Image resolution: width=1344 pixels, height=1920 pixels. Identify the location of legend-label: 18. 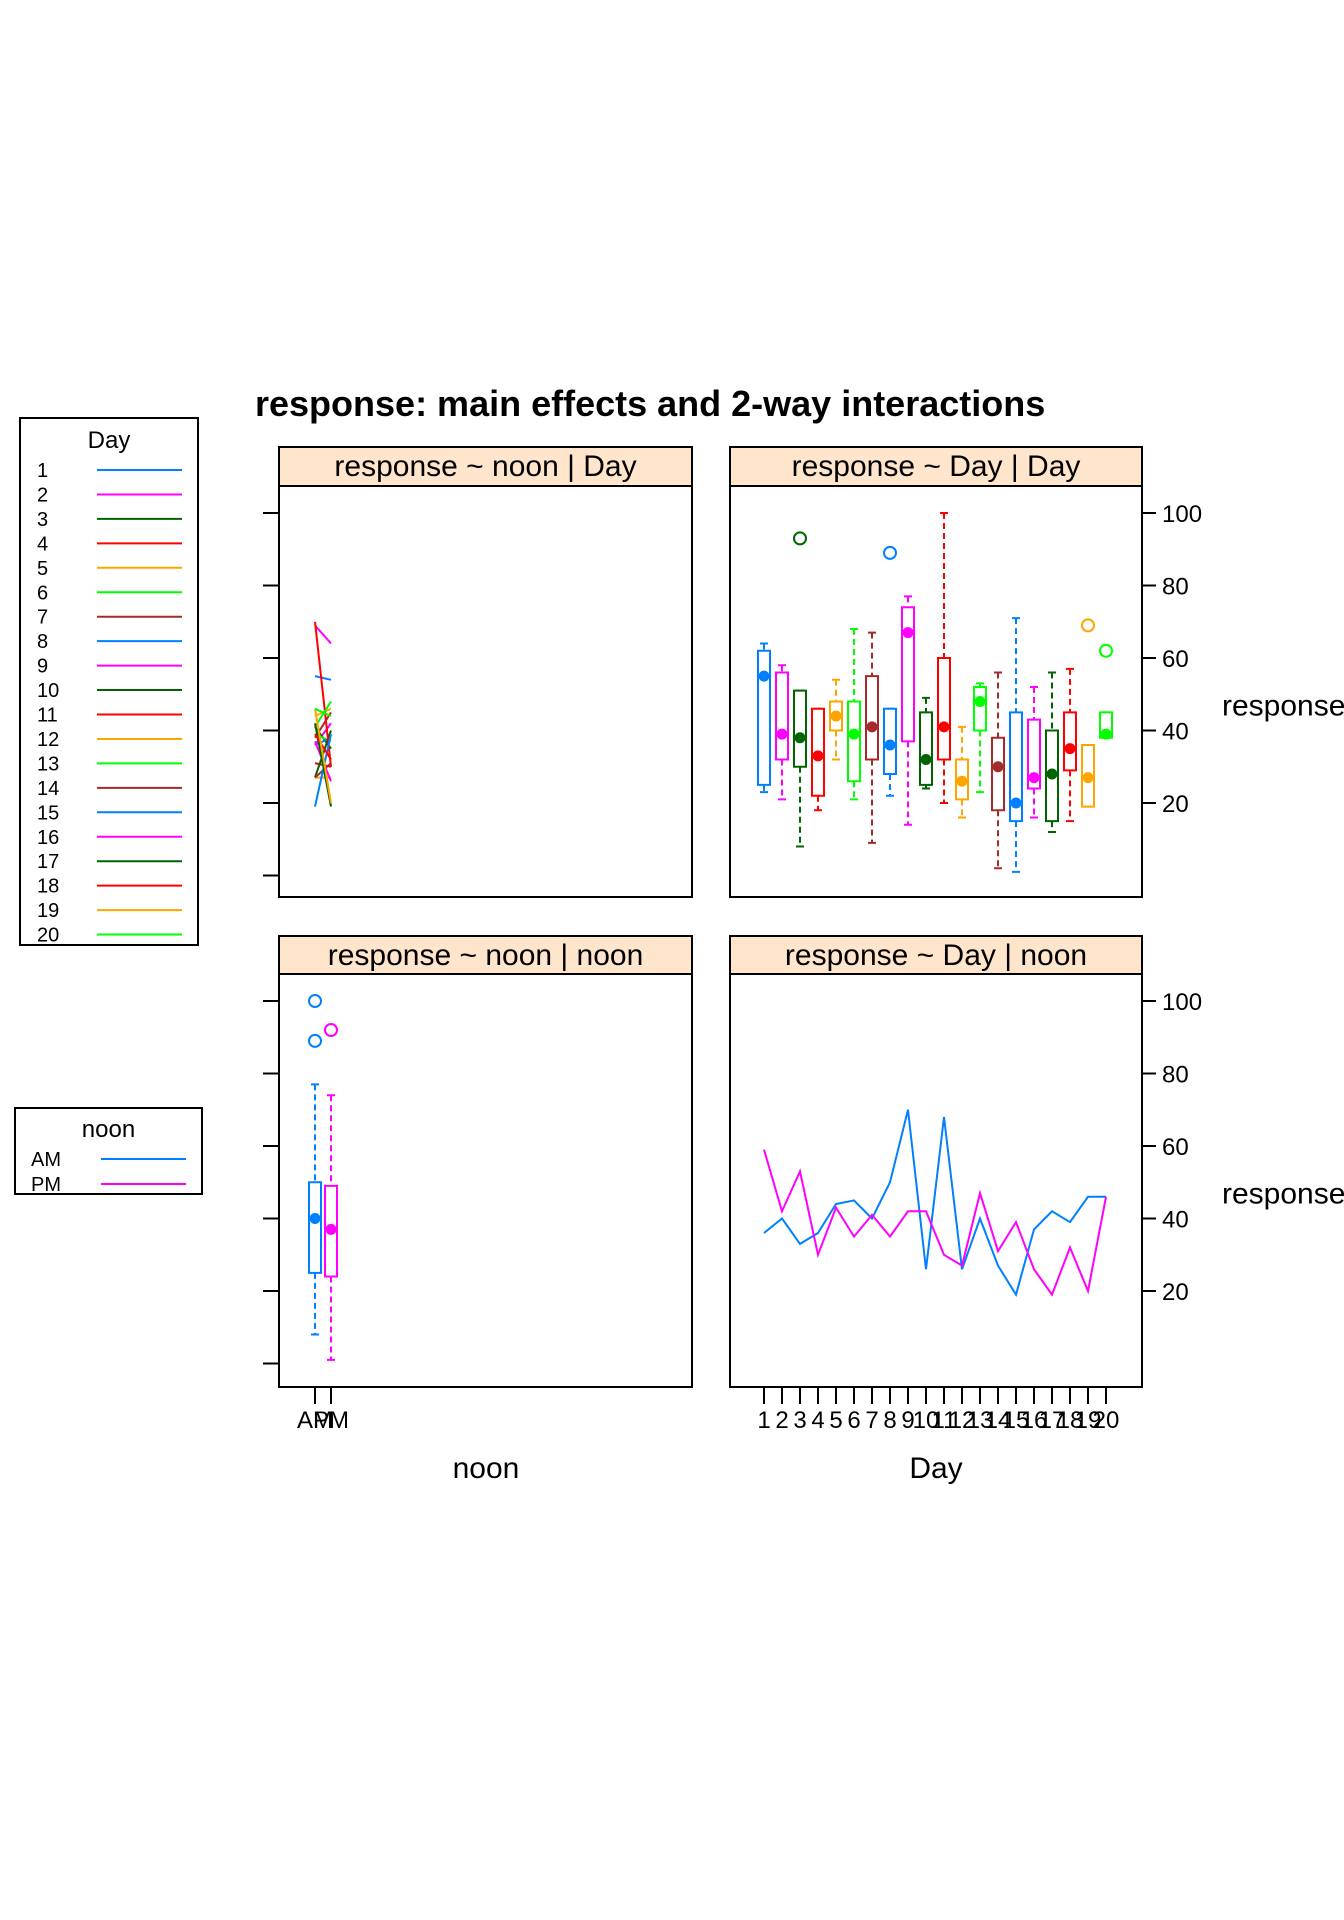
(48, 887).